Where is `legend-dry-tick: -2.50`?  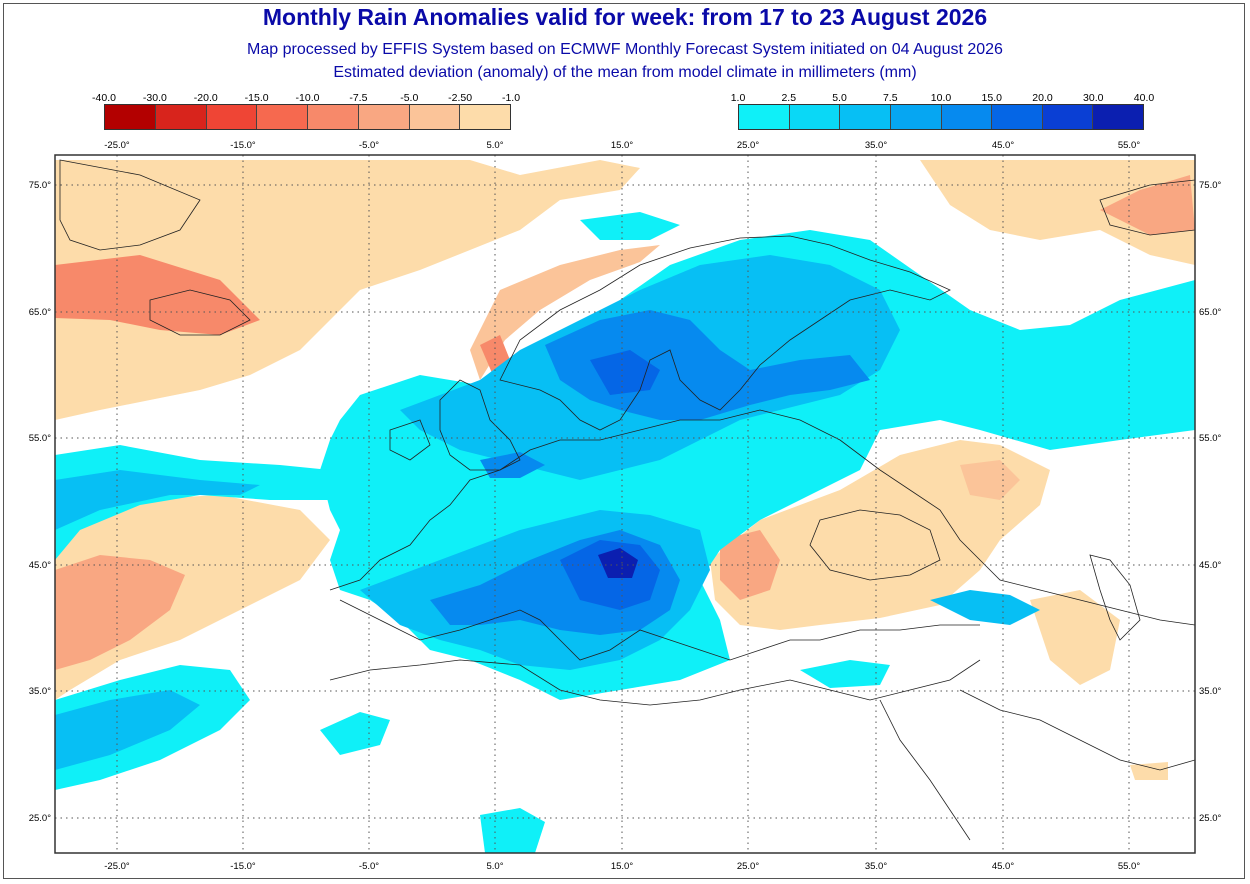 legend-dry-tick: -2.50 is located at coordinates (460, 98).